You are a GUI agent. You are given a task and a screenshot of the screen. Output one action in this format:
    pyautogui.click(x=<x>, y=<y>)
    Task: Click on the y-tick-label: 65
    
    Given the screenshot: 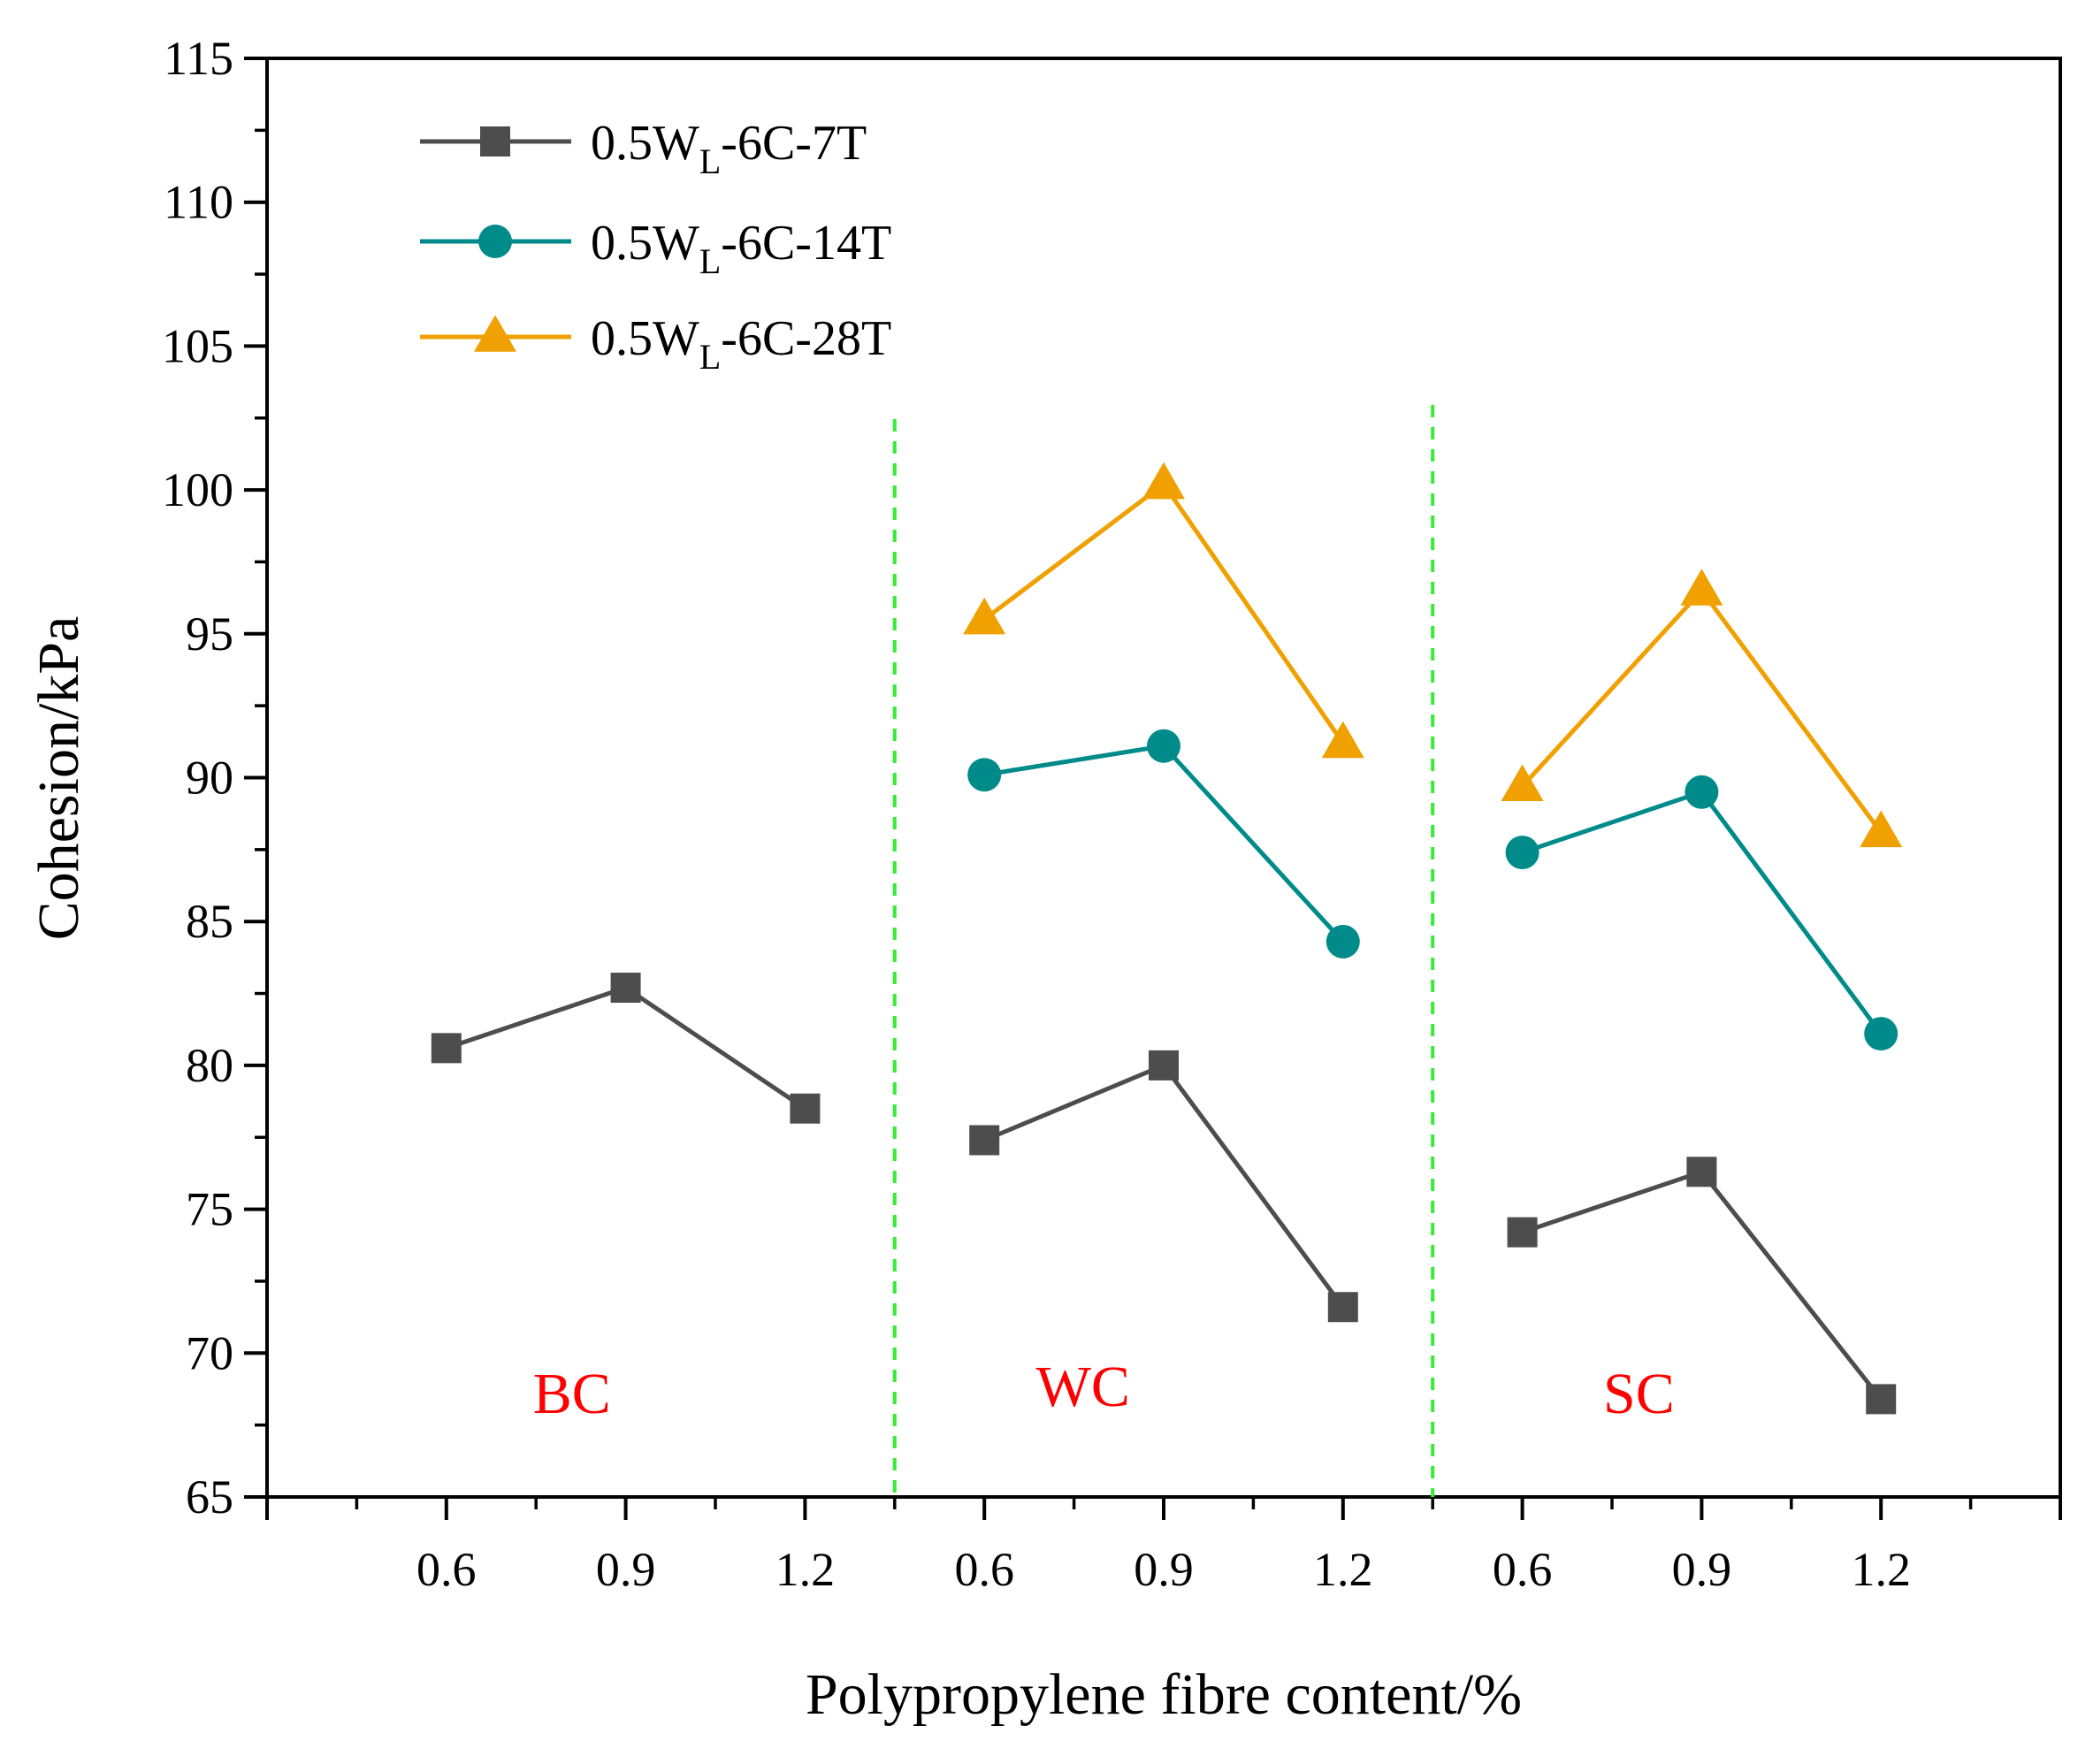 What is the action you would take?
    pyautogui.click(x=209, y=1496)
    